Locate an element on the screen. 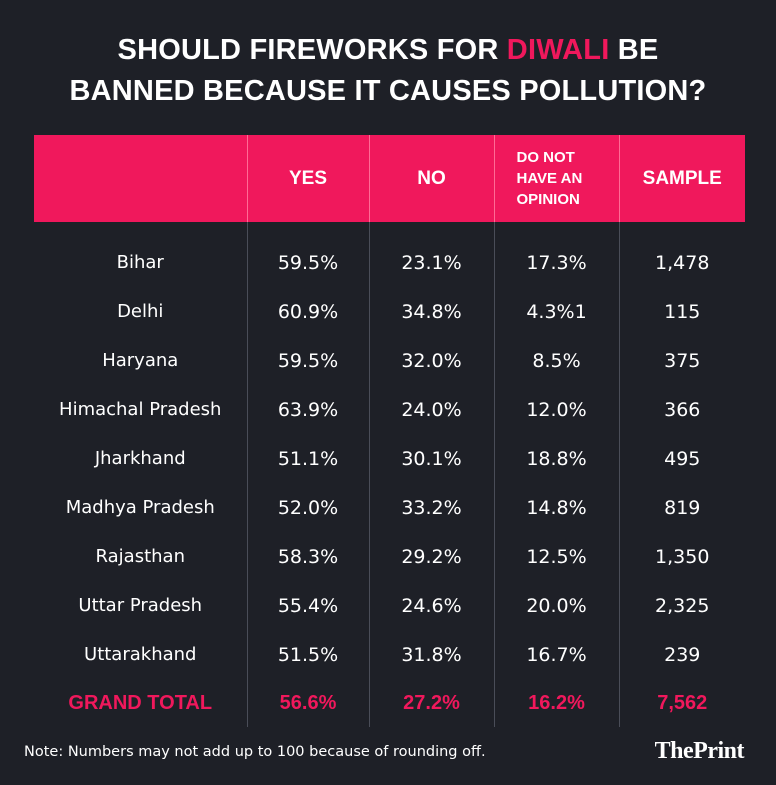 The height and width of the screenshot is (785, 776). cell-sample: 375 is located at coordinates (681, 360).